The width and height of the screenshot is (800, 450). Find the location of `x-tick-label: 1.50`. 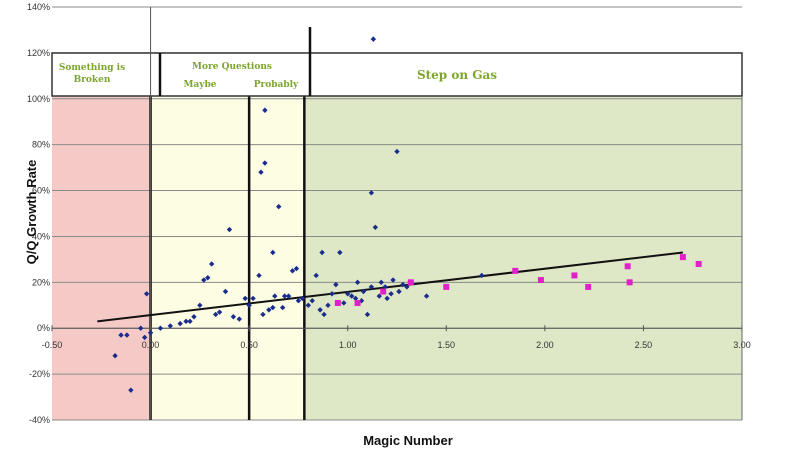

x-tick-label: 1.50 is located at coordinates (447, 345).